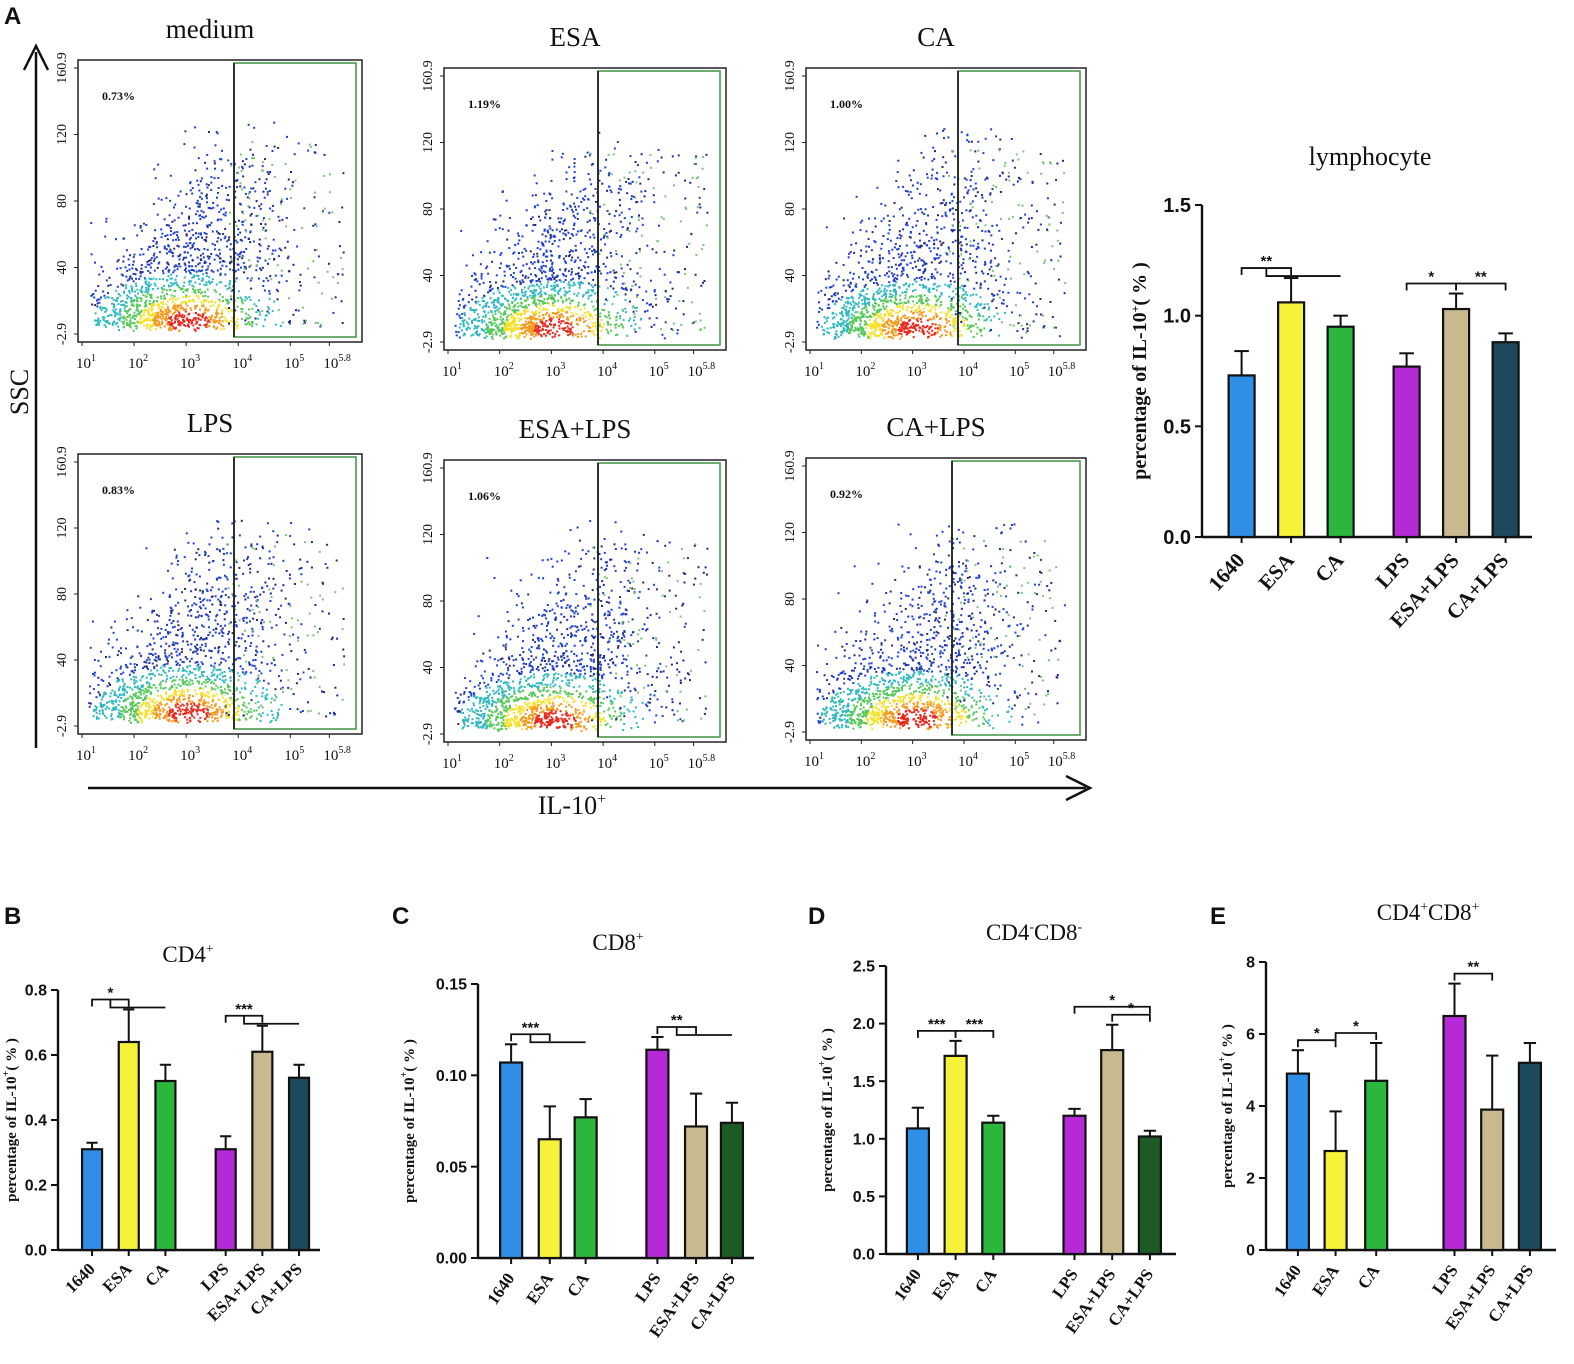  I want to click on y-tick-label: 0.4, so click(36, 1121).